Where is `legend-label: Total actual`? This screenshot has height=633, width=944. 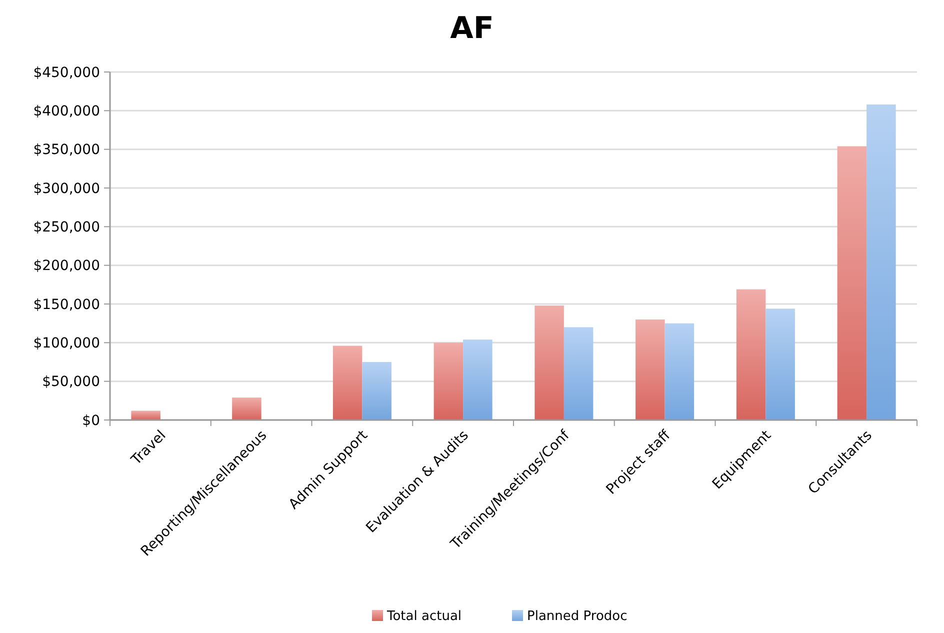 legend-label: Total actual is located at coordinates (424, 616).